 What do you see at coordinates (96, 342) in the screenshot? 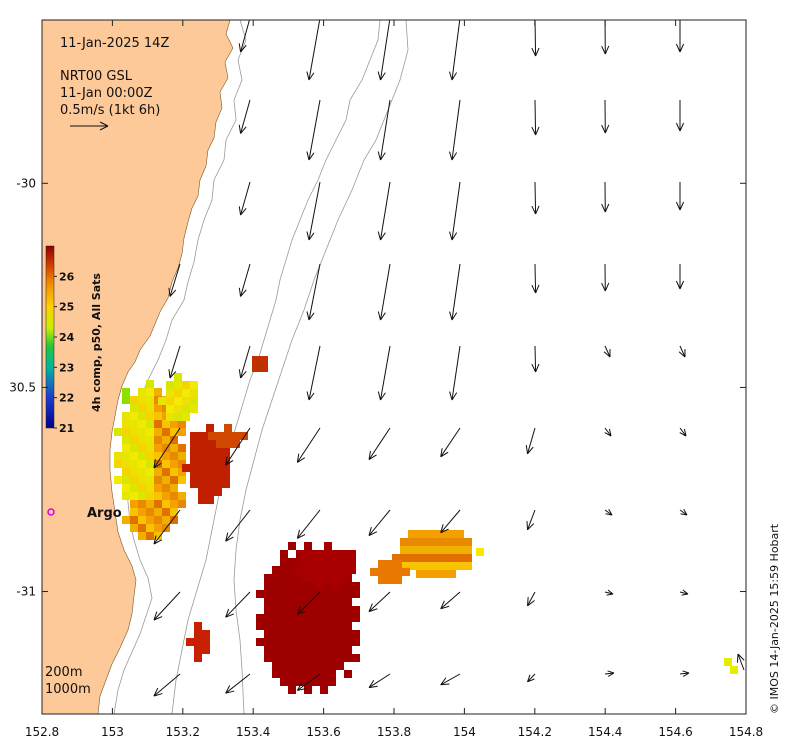
I see `colorbar-title: 4h comp, p50, All Sats` at bounding box center [96, 342].